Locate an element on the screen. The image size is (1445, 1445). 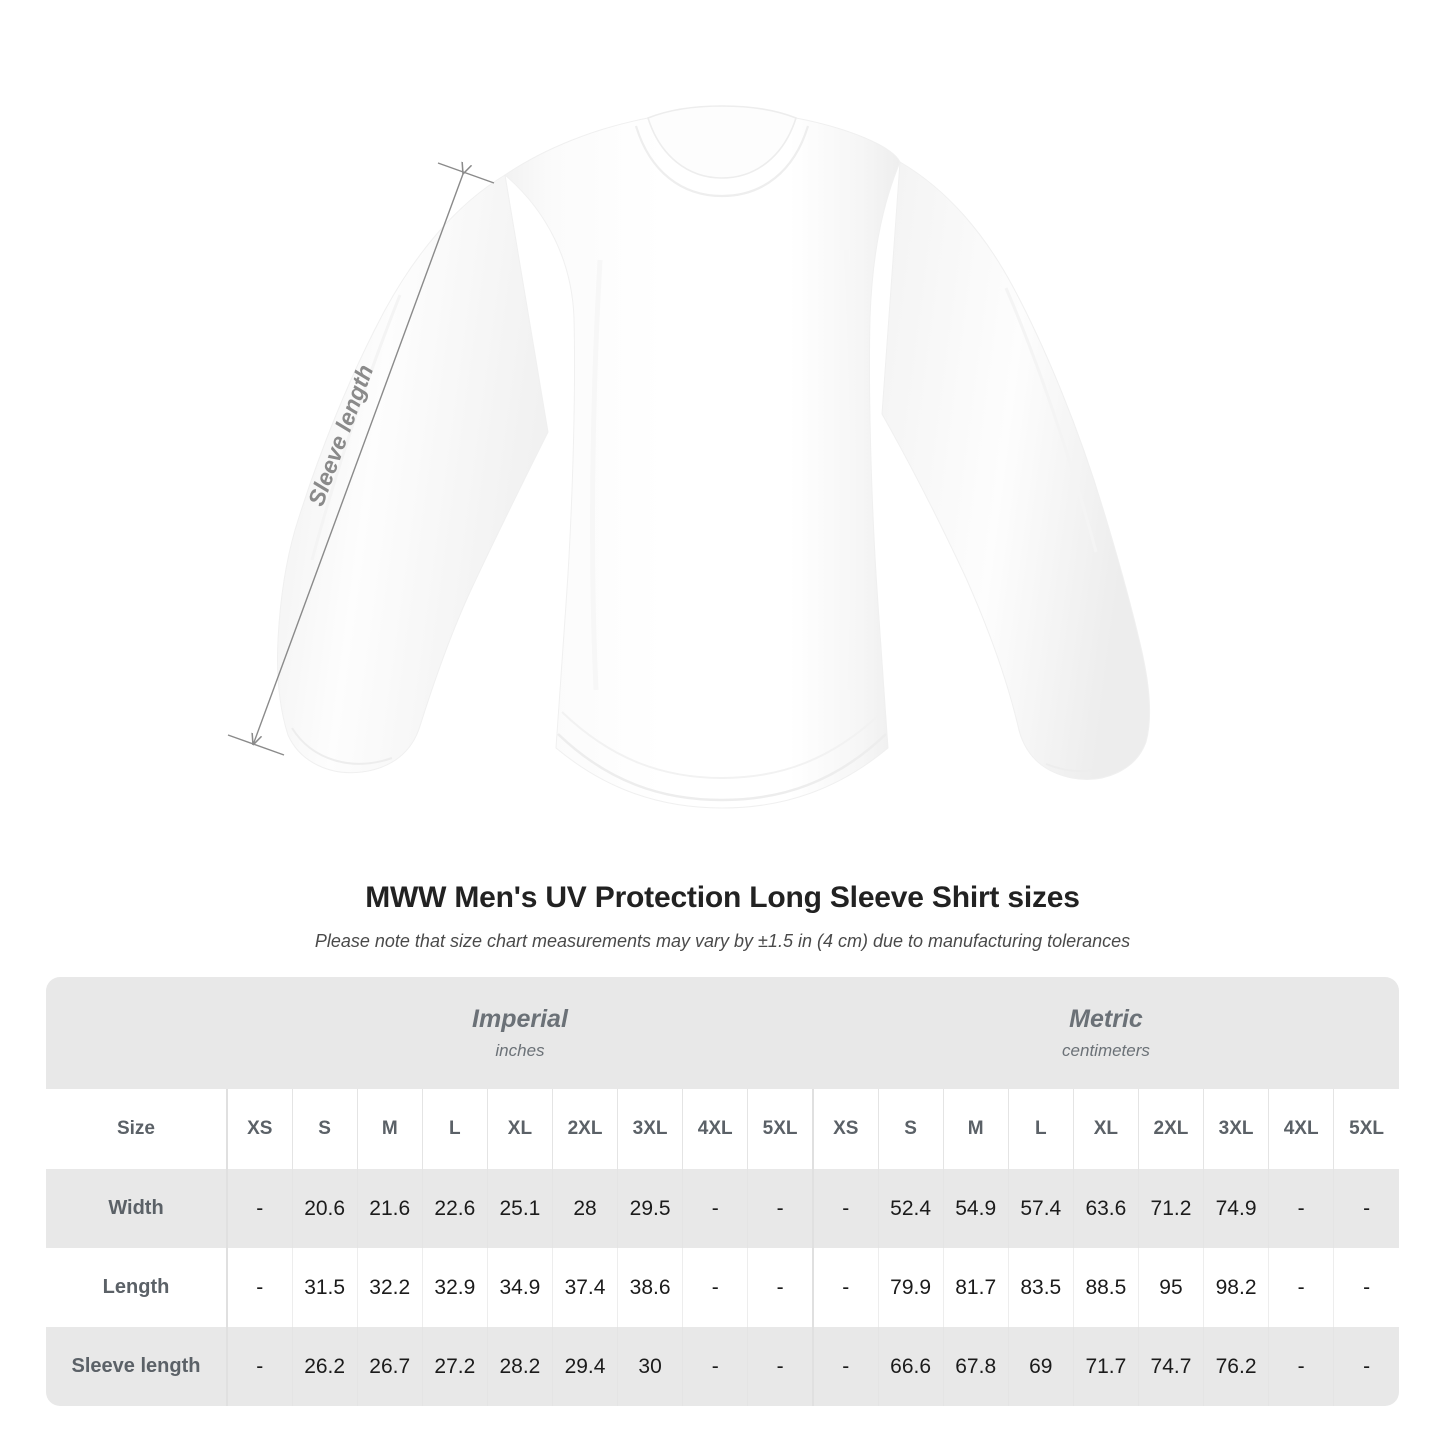
size-header-imperial-xs: XS is located at coordinates (259, 1129).